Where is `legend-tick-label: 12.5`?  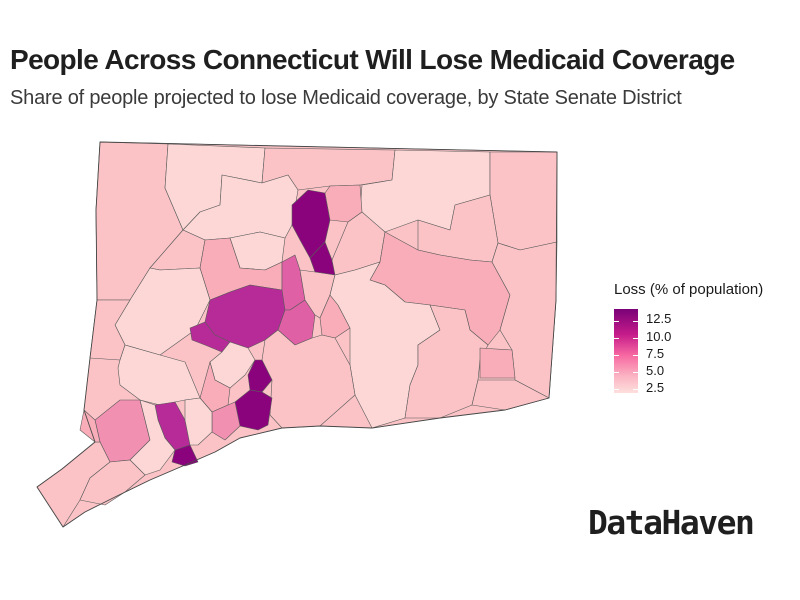
legend-tick-label: 12.5 is located at coordinates (659, 318).